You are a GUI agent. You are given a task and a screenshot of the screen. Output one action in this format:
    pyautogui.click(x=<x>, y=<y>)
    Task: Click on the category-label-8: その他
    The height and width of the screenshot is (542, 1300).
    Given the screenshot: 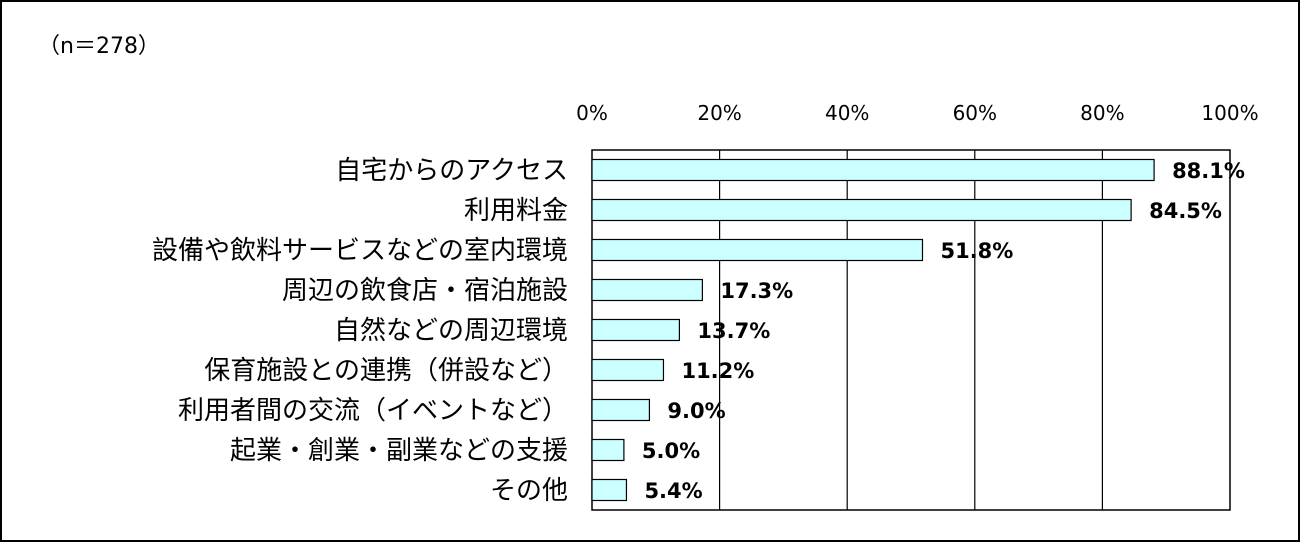 What is the action you would take?
    pyautogui.click(x=529, y=491)
    